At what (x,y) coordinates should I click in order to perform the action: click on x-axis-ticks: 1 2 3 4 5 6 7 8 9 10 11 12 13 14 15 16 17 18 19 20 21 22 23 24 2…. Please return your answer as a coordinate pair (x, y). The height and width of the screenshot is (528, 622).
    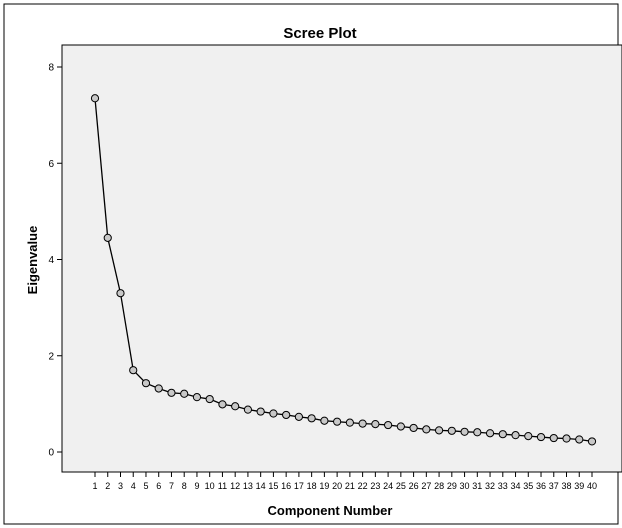
    Looking at the image, I should click on (344, 481).